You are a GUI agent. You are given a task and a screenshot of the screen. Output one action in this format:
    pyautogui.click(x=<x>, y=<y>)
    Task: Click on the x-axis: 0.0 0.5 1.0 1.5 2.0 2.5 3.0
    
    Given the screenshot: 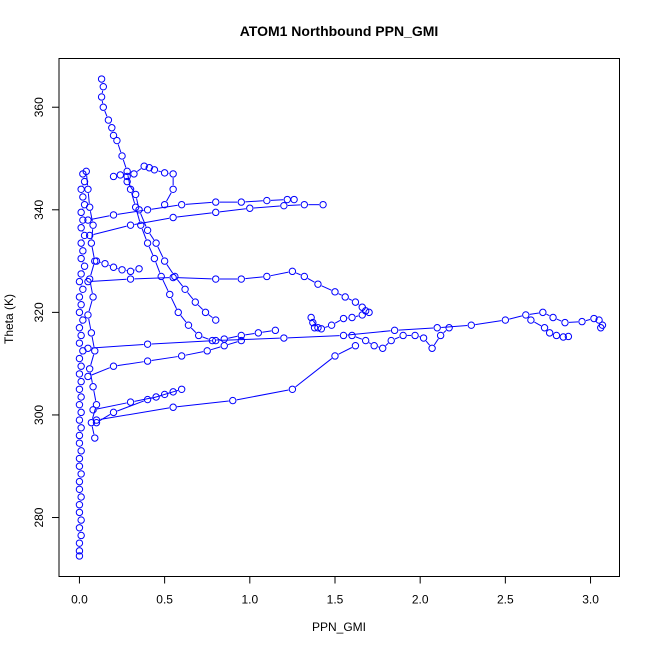 What is the action you would take?
    pyautogui.click(x=335, y=591)
    